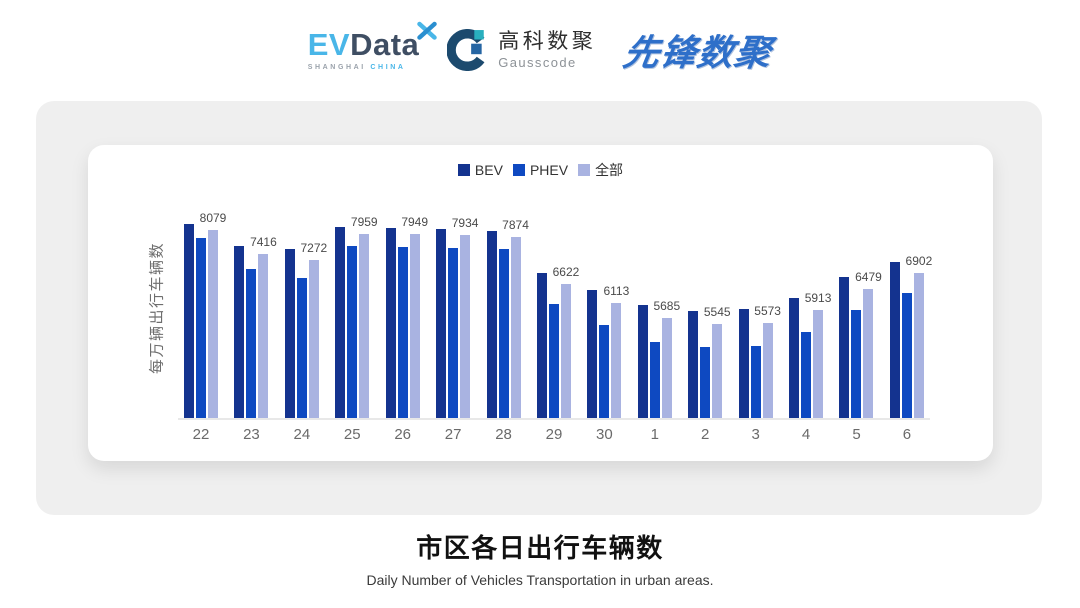  Describe the element at coordinates (540, 548) in the screenshot. I see `chart-title: 市区各日出行车辆数` at that location.